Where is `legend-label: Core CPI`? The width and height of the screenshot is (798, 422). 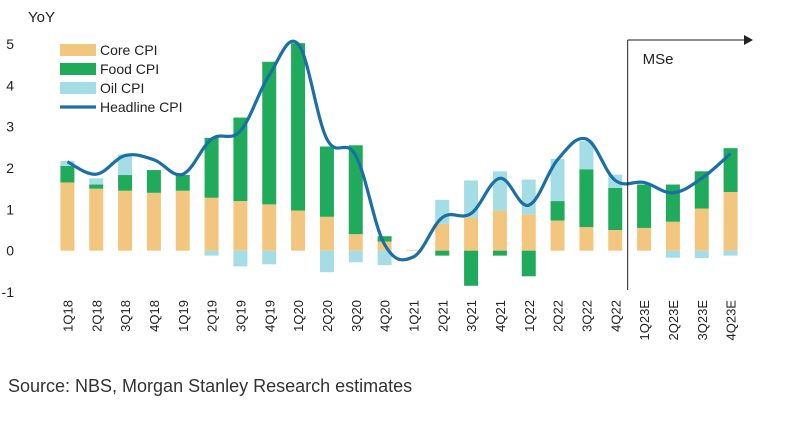 legend-label: Core CPI is located at coordinates (129, 50).